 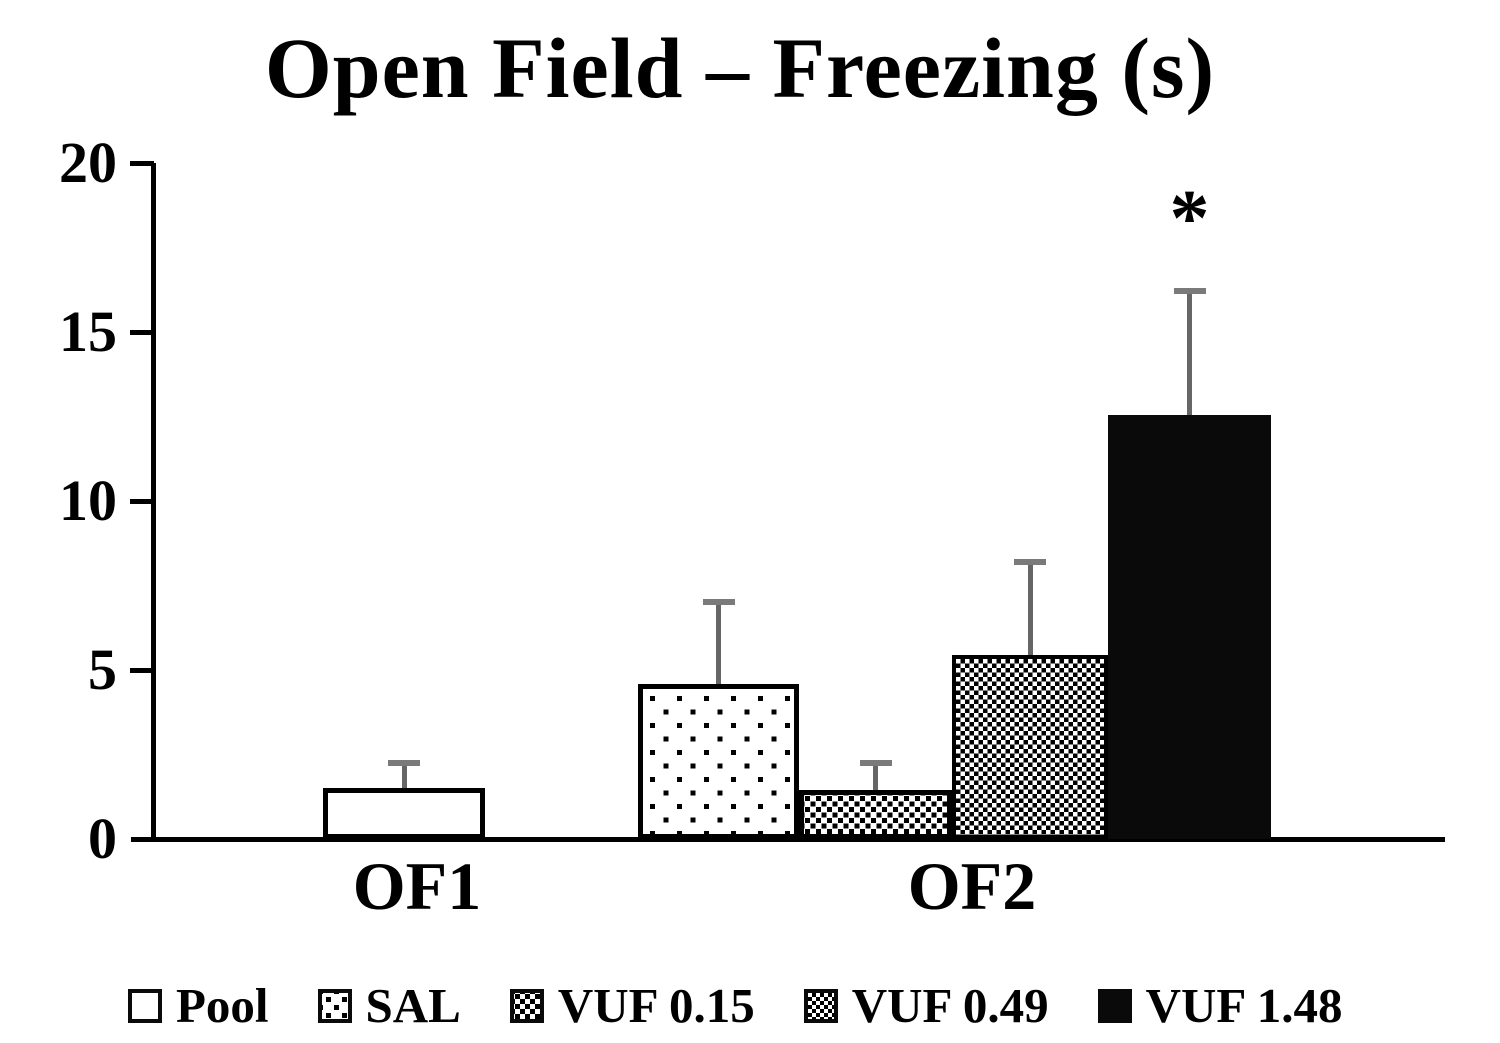 What do you see at coordinates (88, 162) in the screenshot?
I see `y-tick-label: 20` at bounding box center [88, 162].